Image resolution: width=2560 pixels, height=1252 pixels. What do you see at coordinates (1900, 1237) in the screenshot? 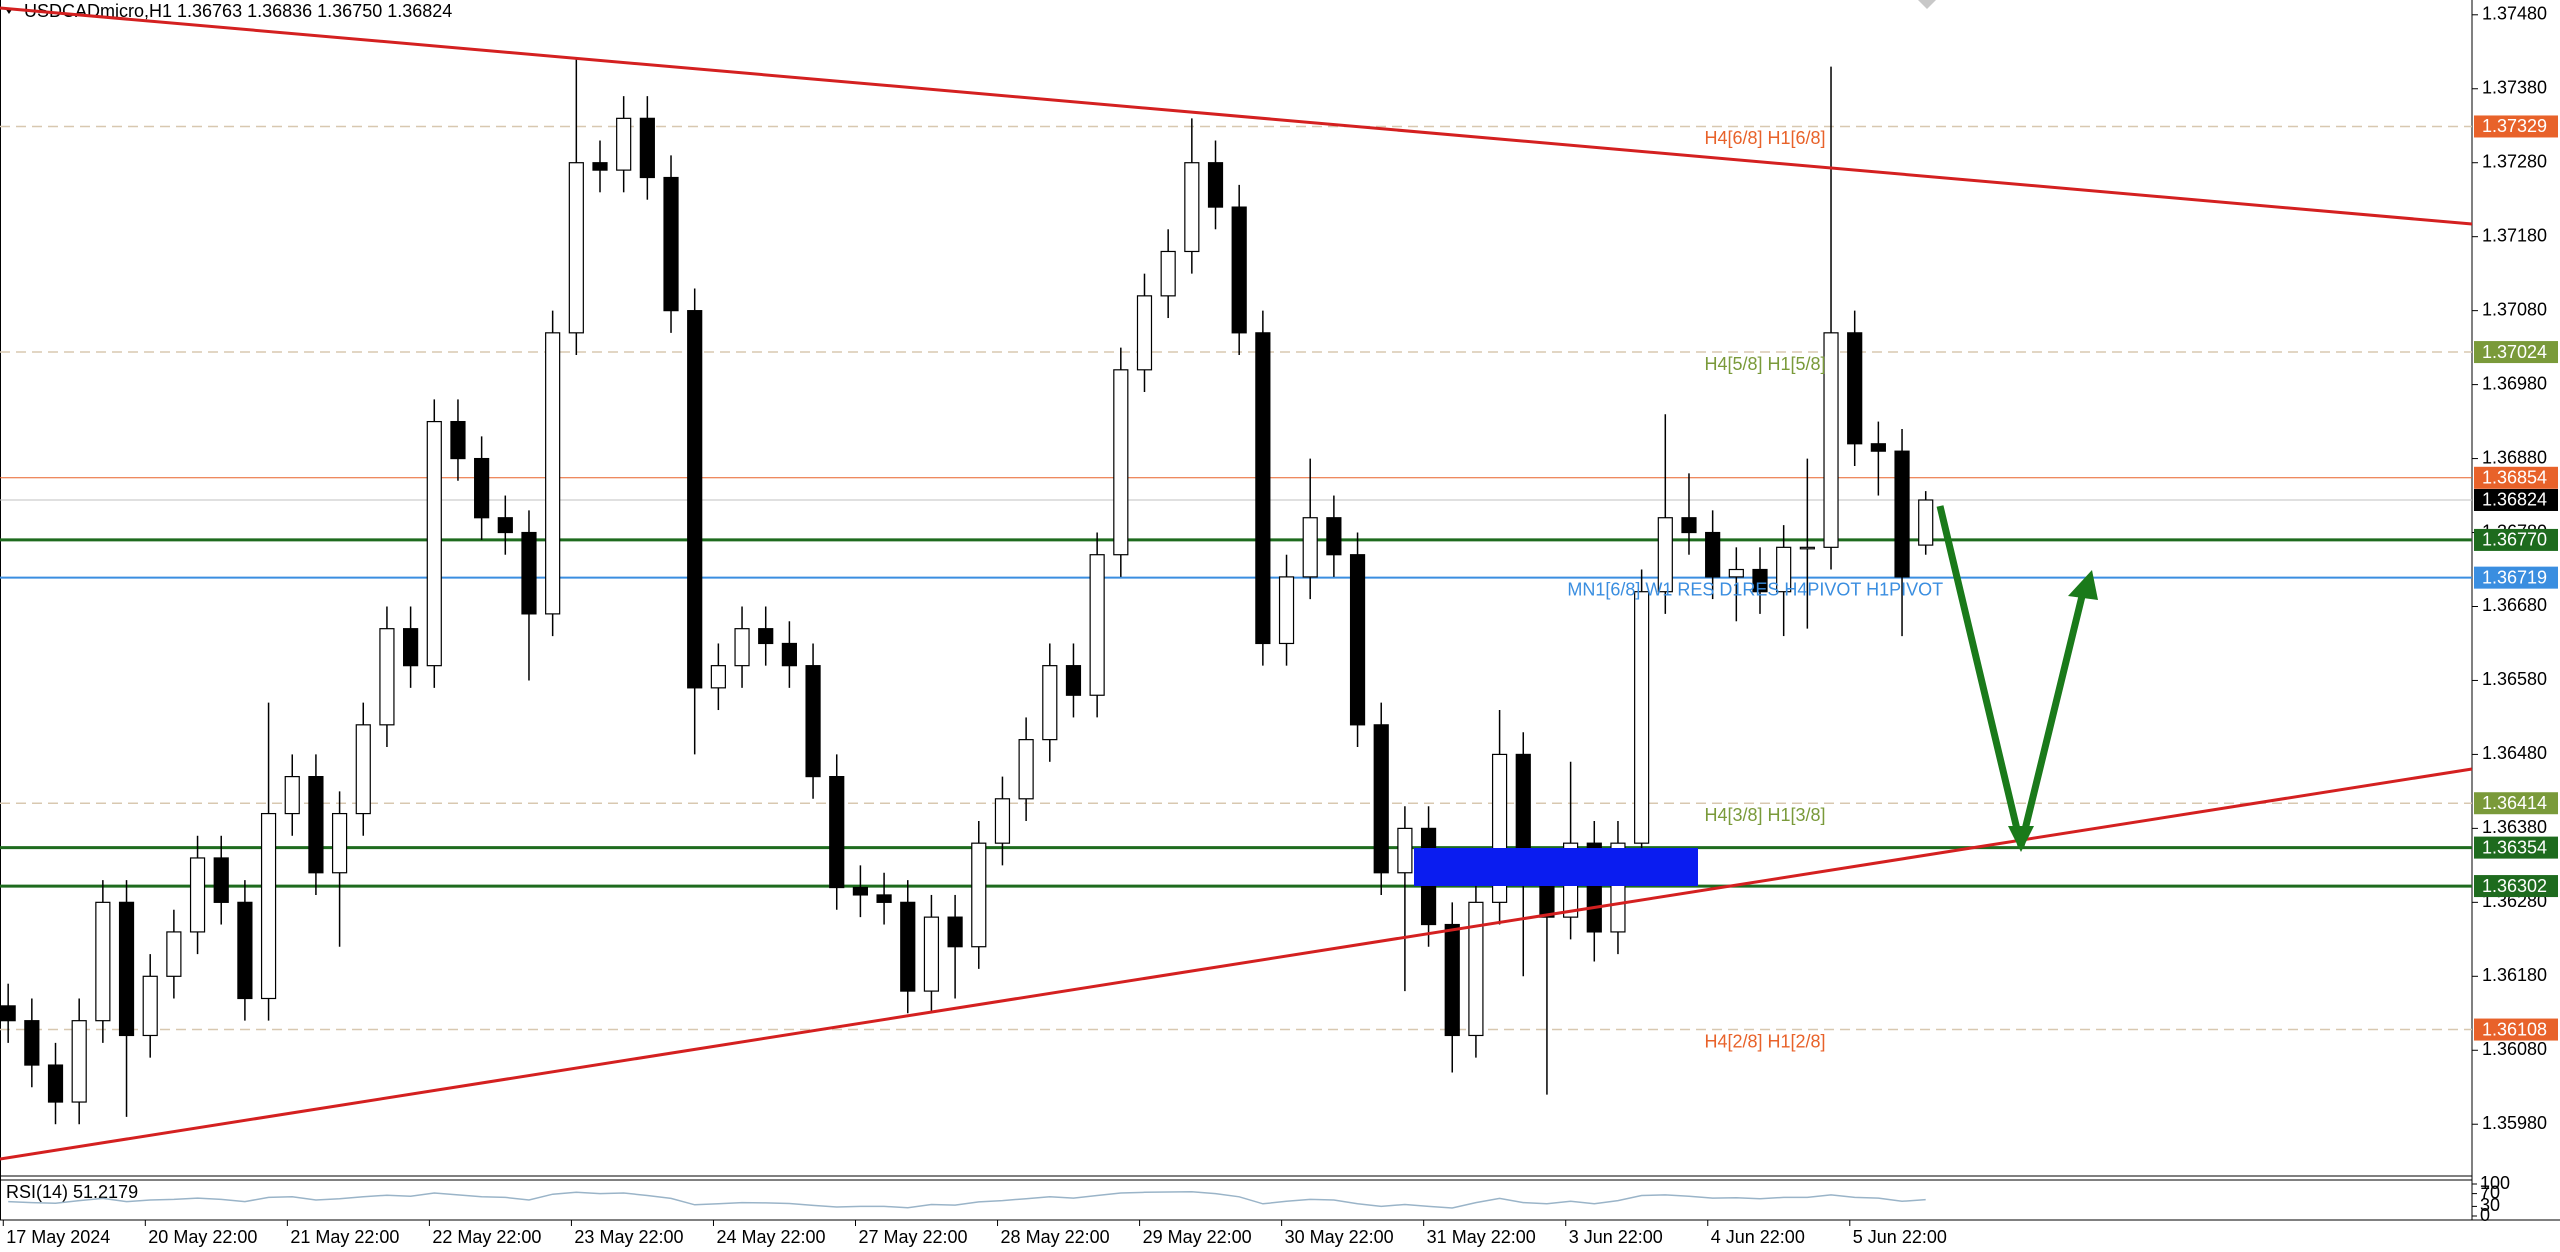
I see `x-tick-label: 5 Jun 22:00` at bounding box center [1900, 1237].